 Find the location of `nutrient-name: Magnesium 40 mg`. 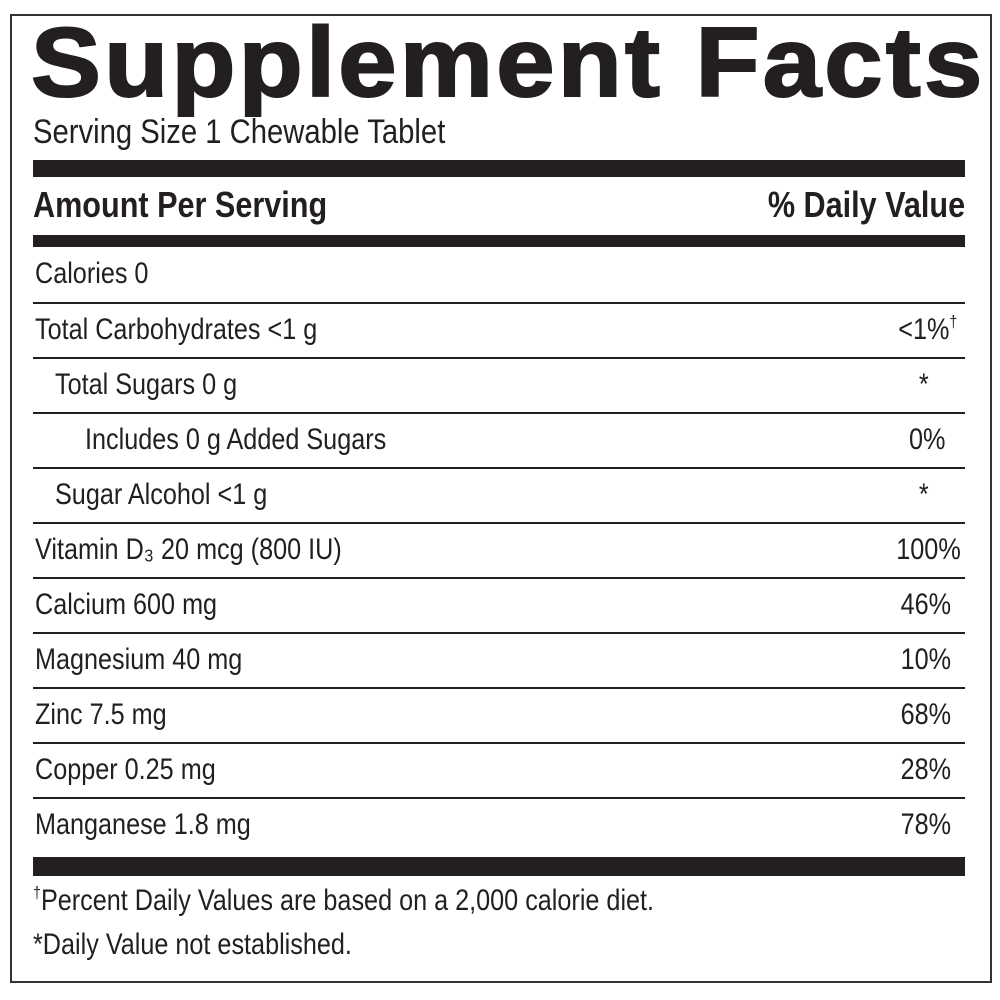

nutrient-name: Magnesium 40 mg is located at coordinates (139, 659).